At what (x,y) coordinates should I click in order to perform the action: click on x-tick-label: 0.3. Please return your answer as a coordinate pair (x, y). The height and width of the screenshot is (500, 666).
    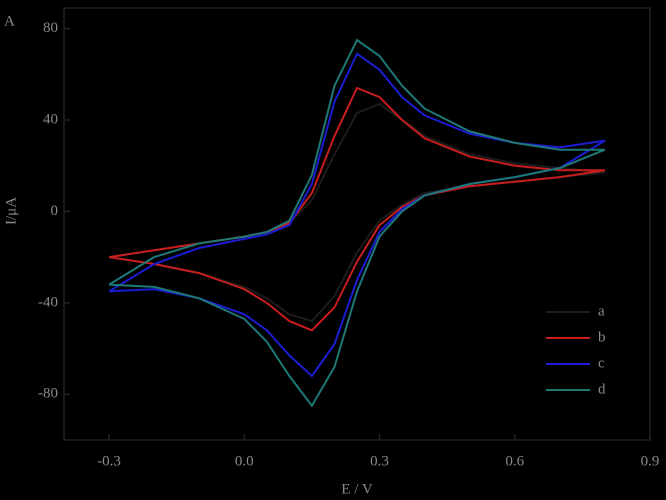
    Looking at the image, I should click on (379, 461).